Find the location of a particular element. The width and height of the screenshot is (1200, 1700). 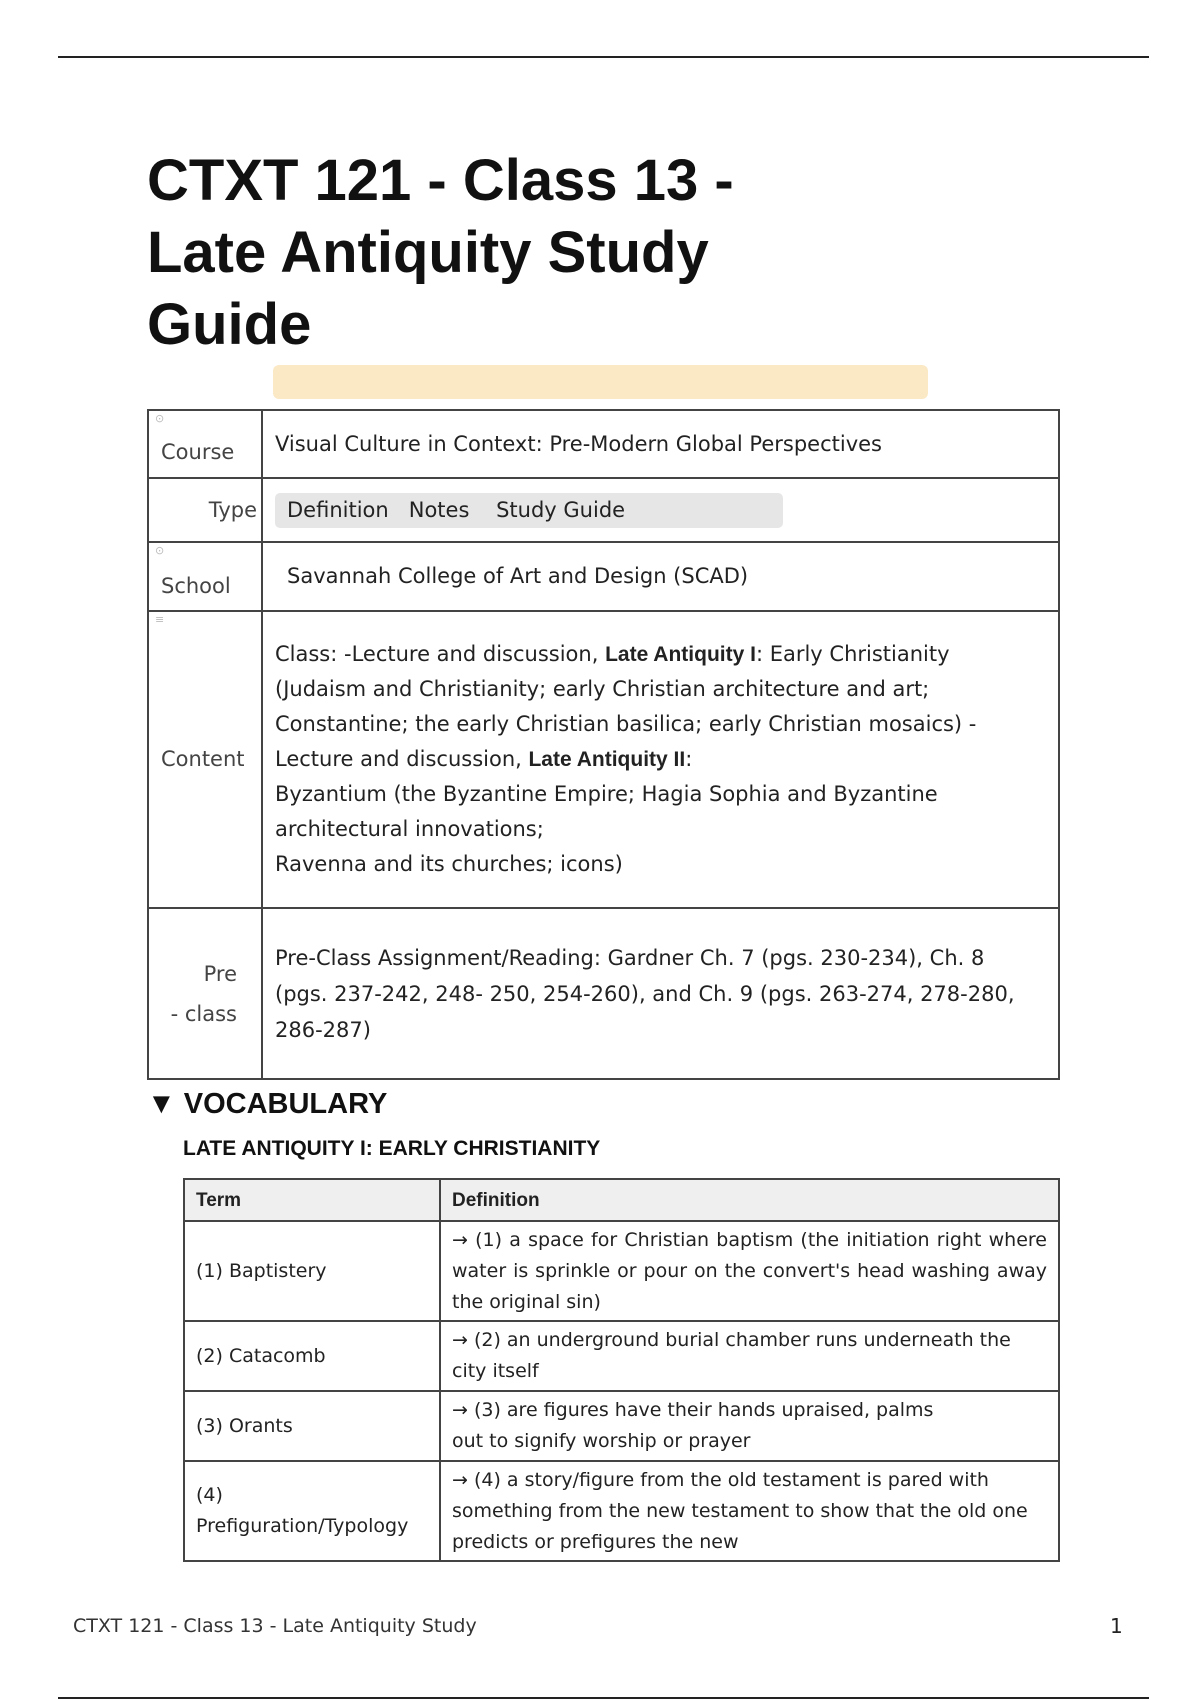

tag: Study Guide is located at coordinates (561, 509).